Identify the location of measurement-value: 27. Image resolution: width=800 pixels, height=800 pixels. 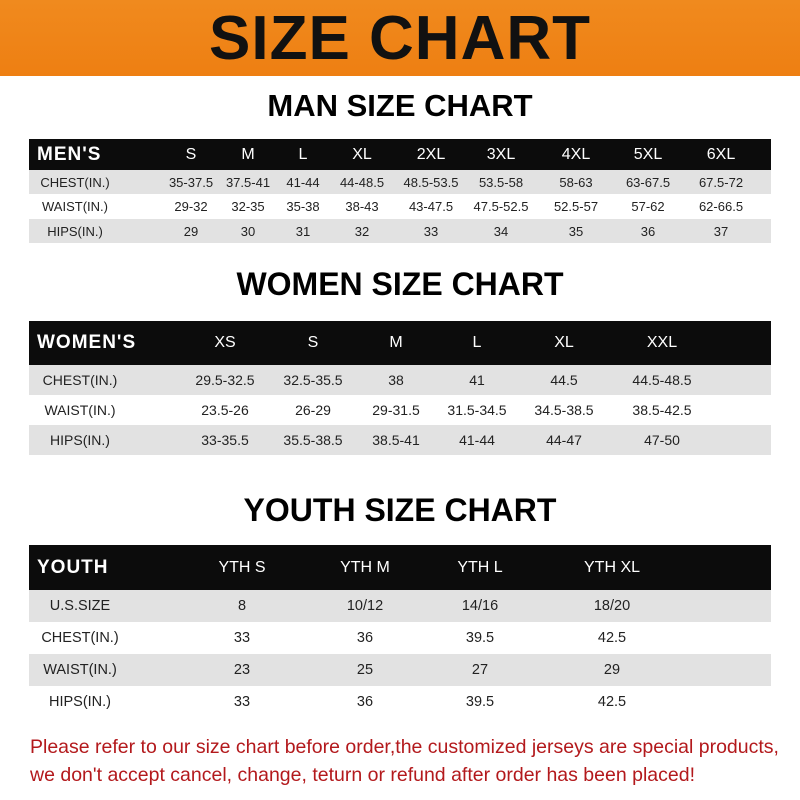
(480, 670).